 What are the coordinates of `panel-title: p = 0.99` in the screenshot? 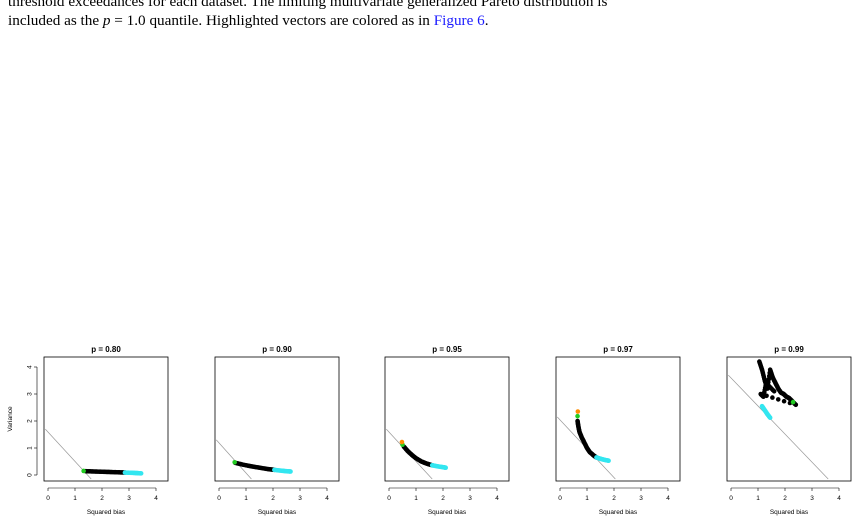 It's located at (789, 349).